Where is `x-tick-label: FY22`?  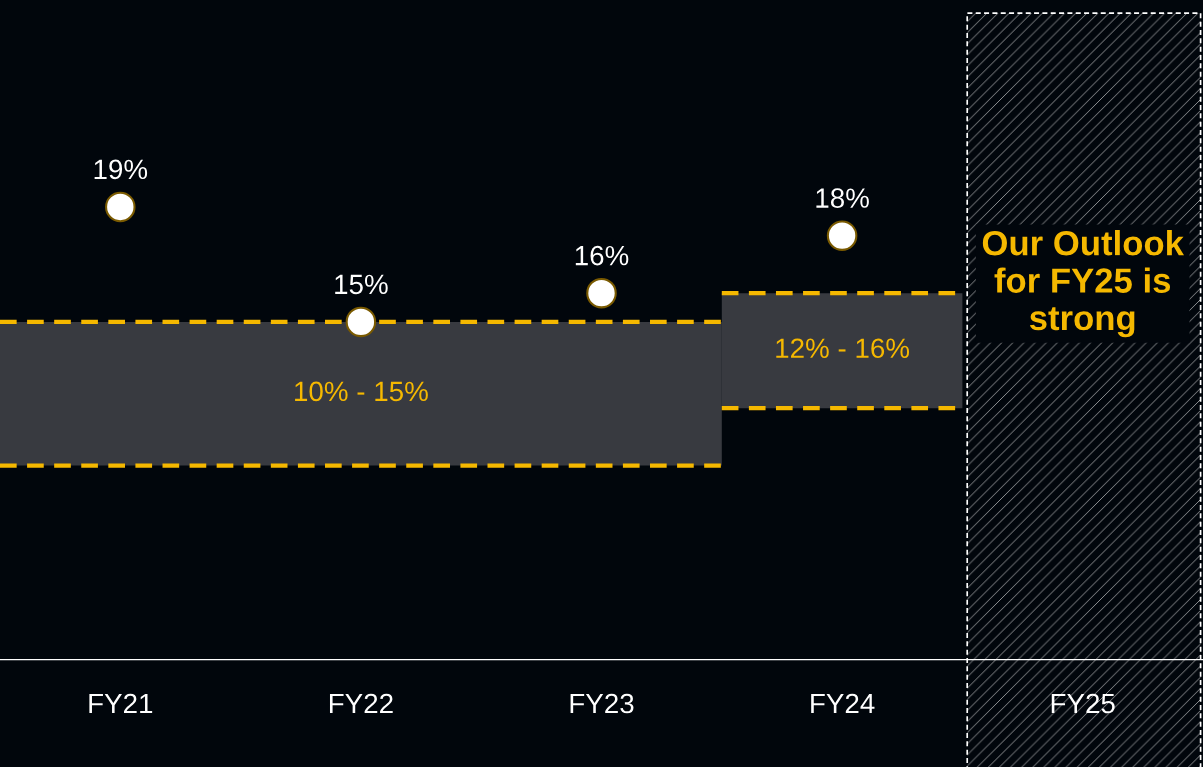 x-tick-label: FY22 is located at coordinates (361, 703).